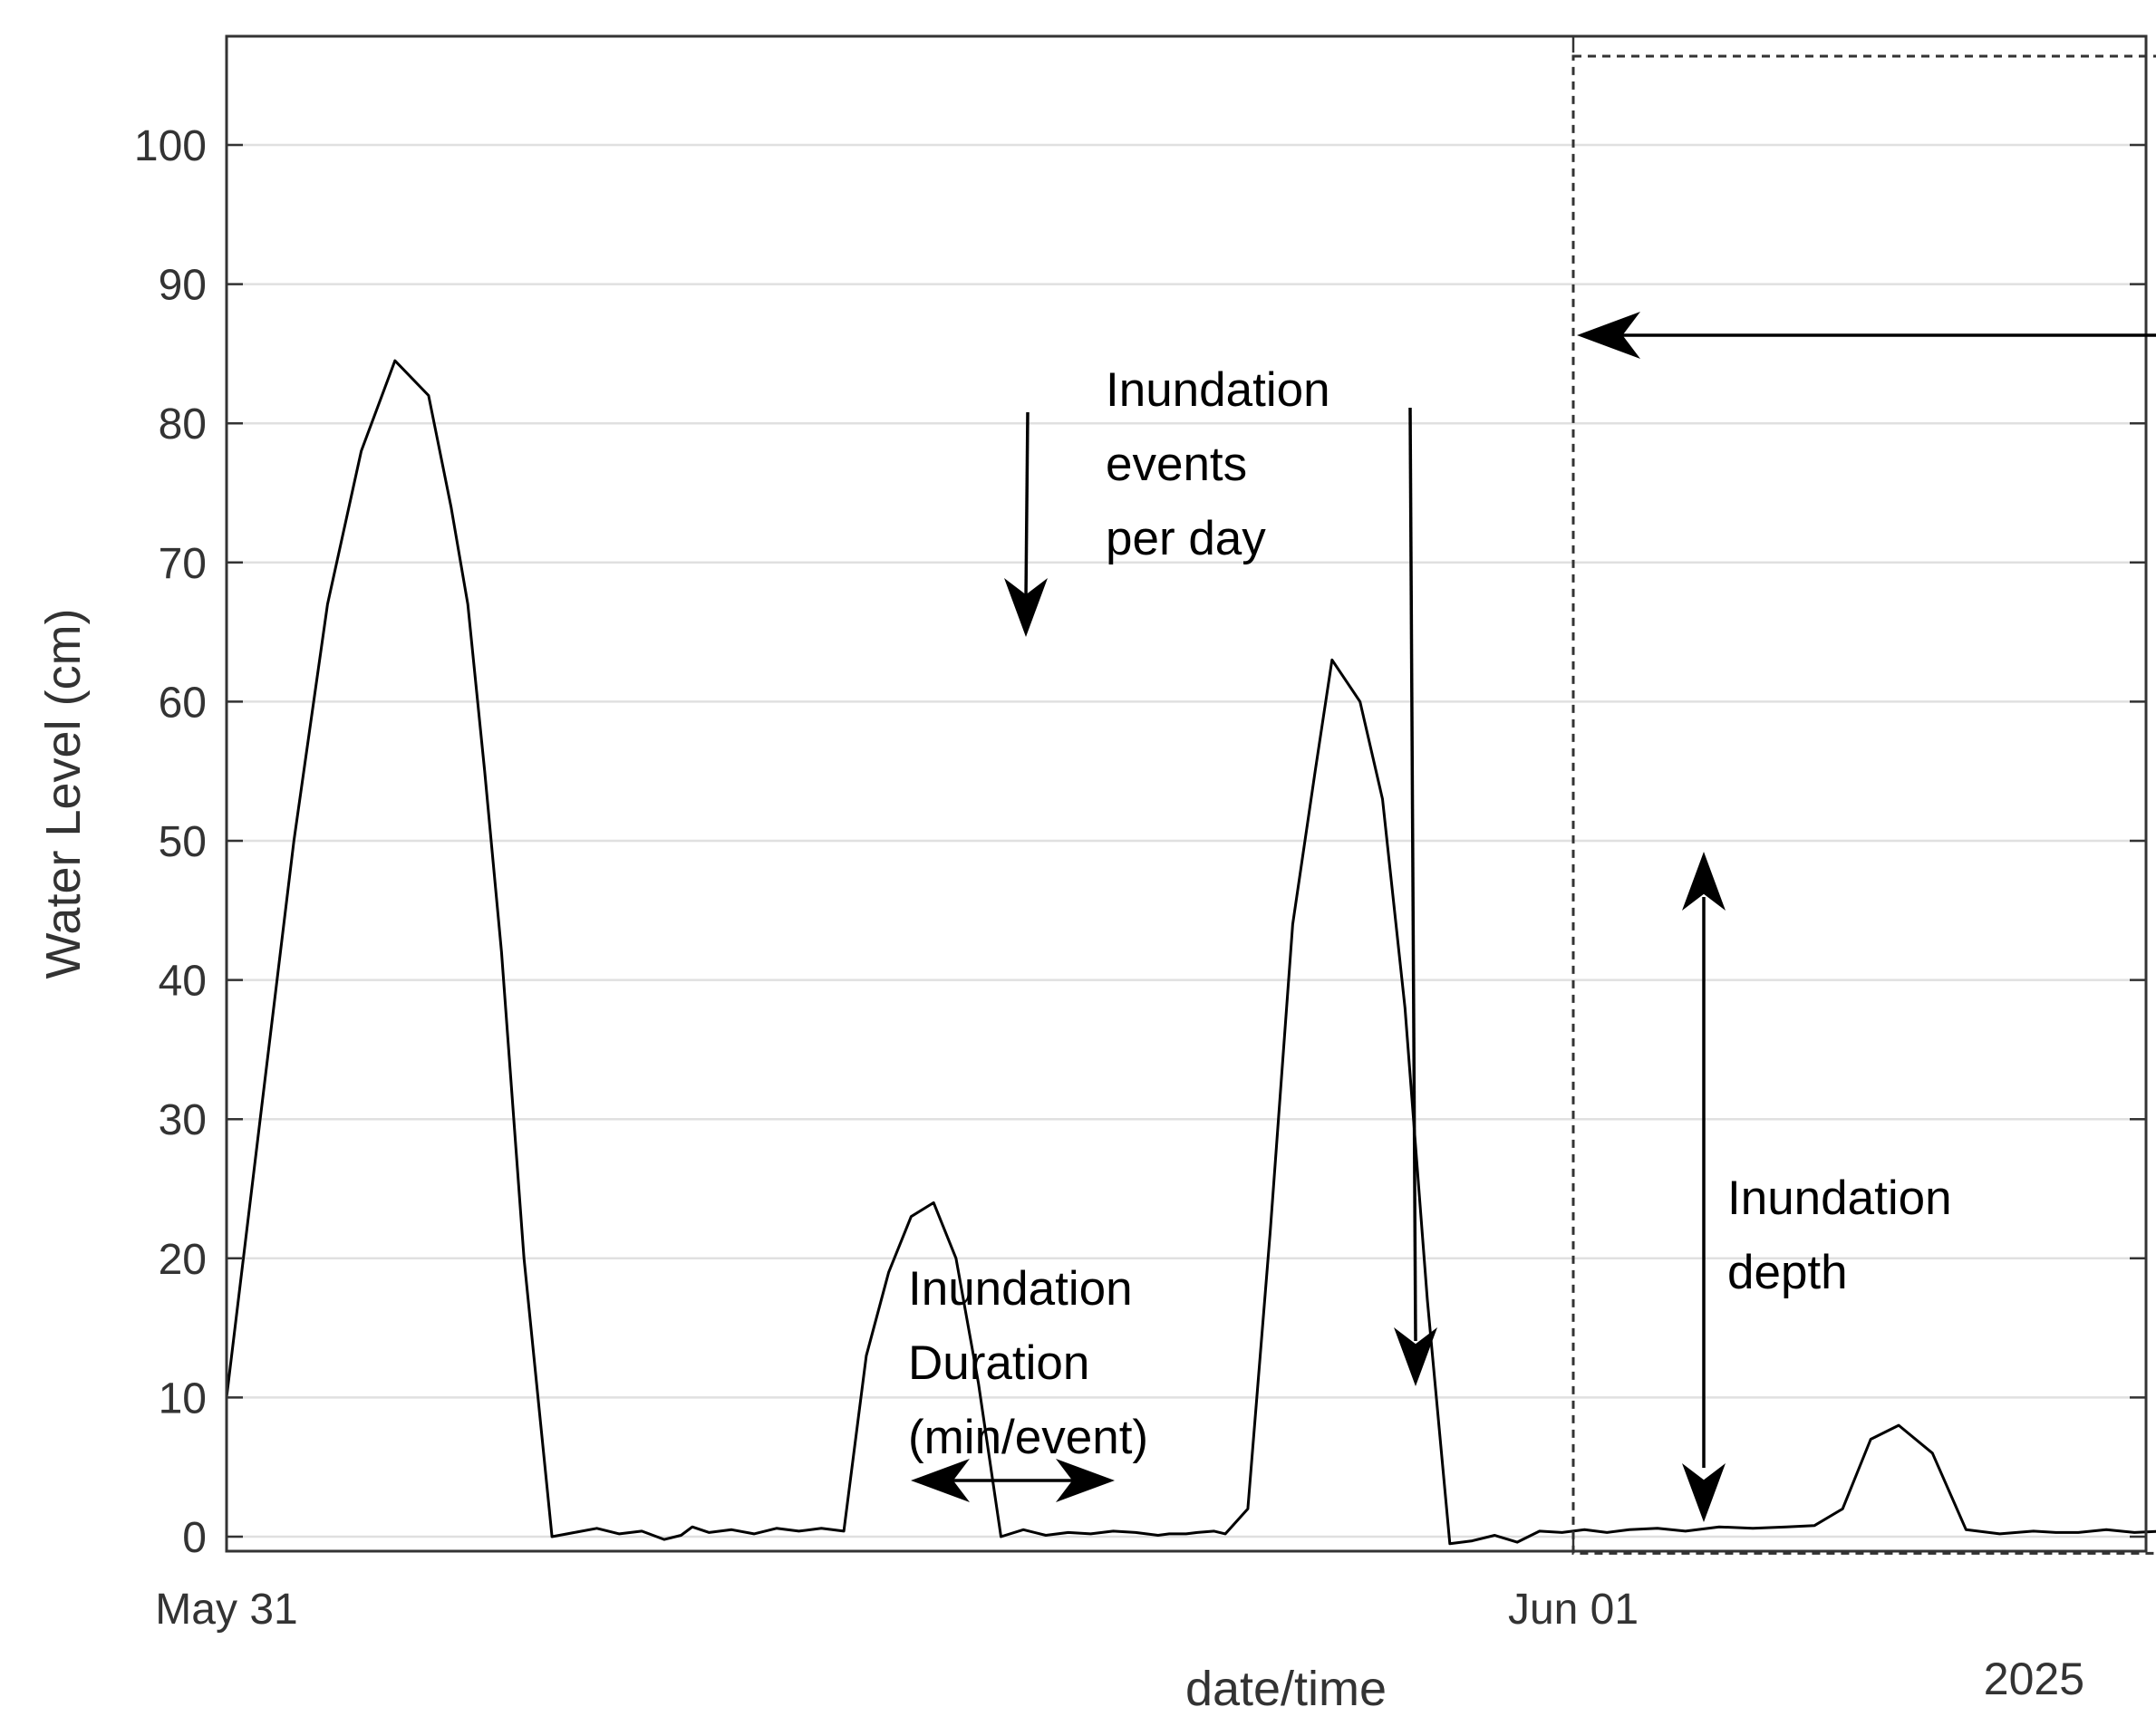 The height and width of the screenshot is (1736, 2156). What do you see at coordinates (1704, 881) in the screenshot?
I see `depth-arrowhead-top` at bounding box center [1704, 881].